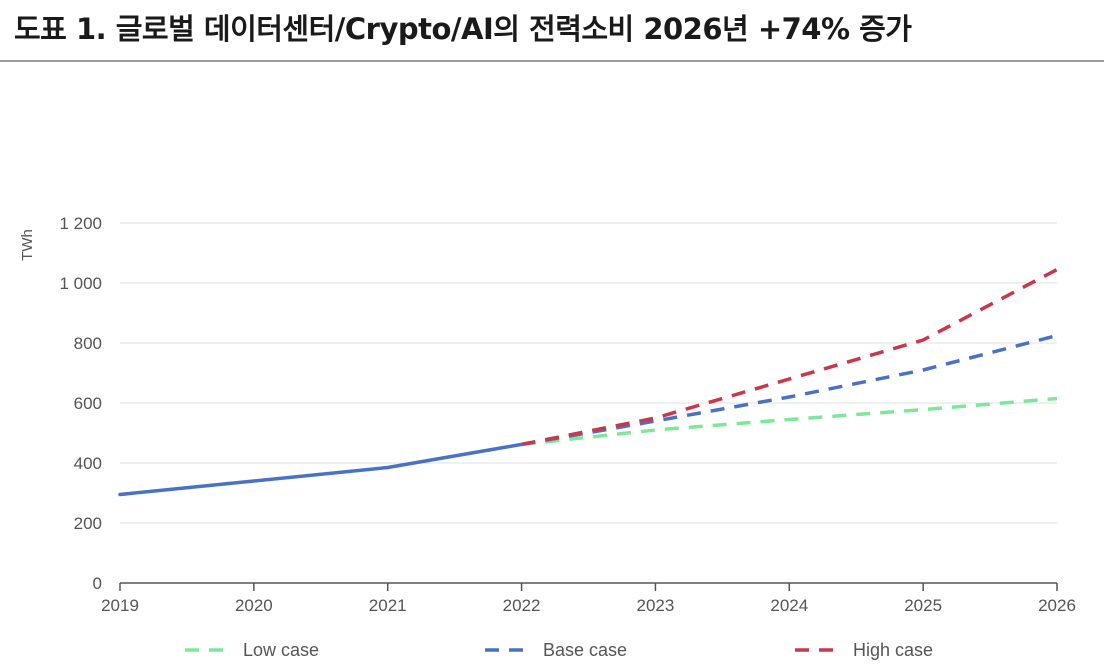 The height and width of the screenshot is (665, 1104). Describe the element at coordinates (88, 523) in the screenshot. I see `y-tick-label: 200` at that location.